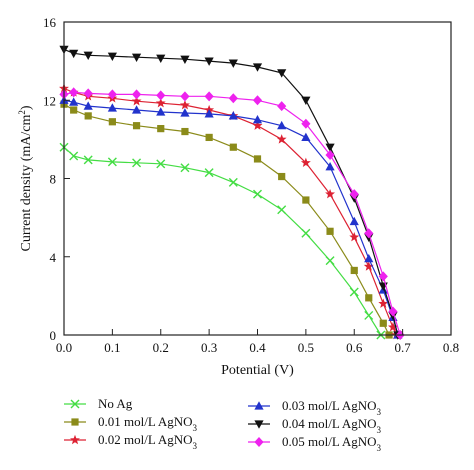 This screenshot has height=470, width=474. Describe the element at coordinates (403, 347) in the screenshot. I see `x-tick-label: 0.7` at that location.